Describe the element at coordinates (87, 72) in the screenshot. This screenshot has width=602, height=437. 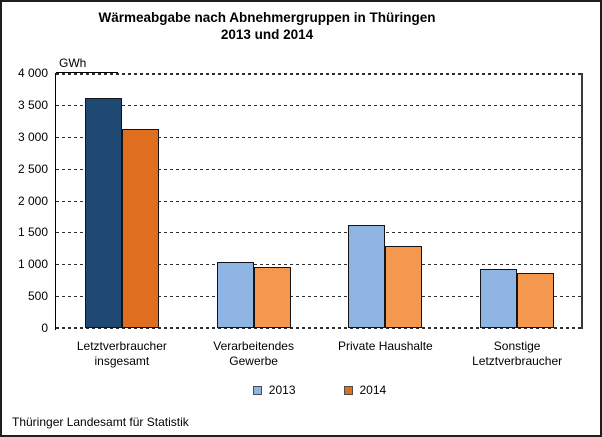
I see `top-axis-solid-segment` at that location.